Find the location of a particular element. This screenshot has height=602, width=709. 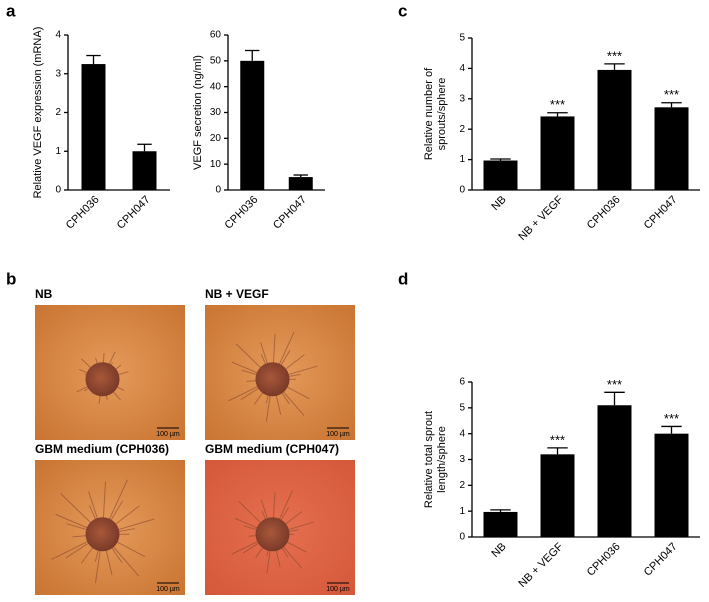

panel-label: a is located at coordinates (11, 10).